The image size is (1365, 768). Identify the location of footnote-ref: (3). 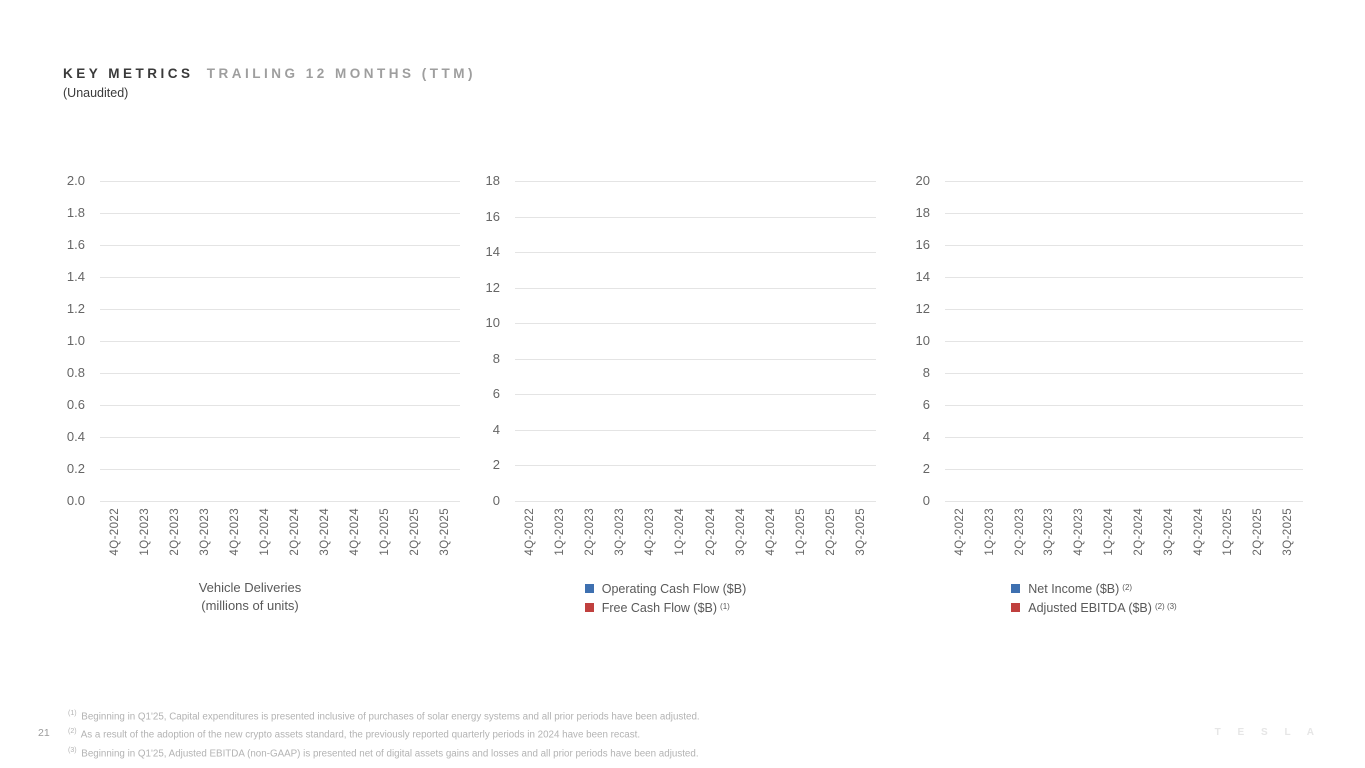
(72, 750).